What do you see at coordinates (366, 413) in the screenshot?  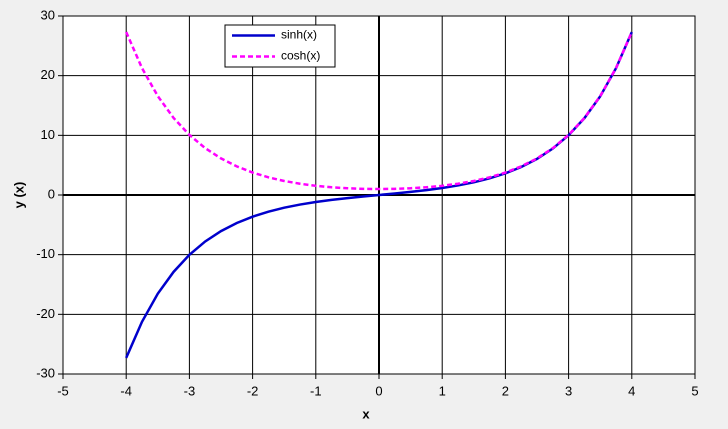 I see `x-axis-title: x` at bounding box center [366, 413].